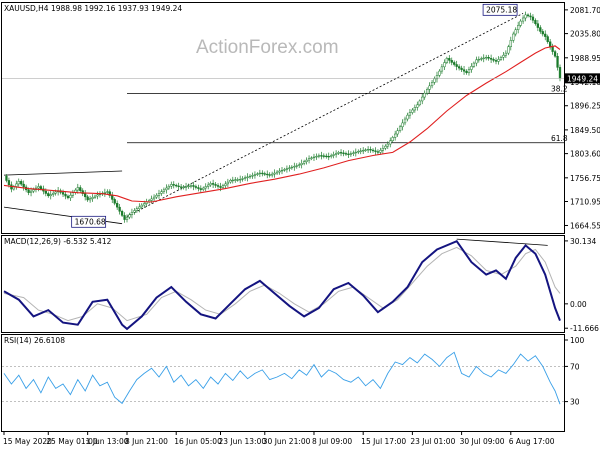 This screenshot has width=600, height=454. Describe the element at coordinates (584, 328) in the screenshot. I see `macd-y-tick-label: -11.666` at that location.